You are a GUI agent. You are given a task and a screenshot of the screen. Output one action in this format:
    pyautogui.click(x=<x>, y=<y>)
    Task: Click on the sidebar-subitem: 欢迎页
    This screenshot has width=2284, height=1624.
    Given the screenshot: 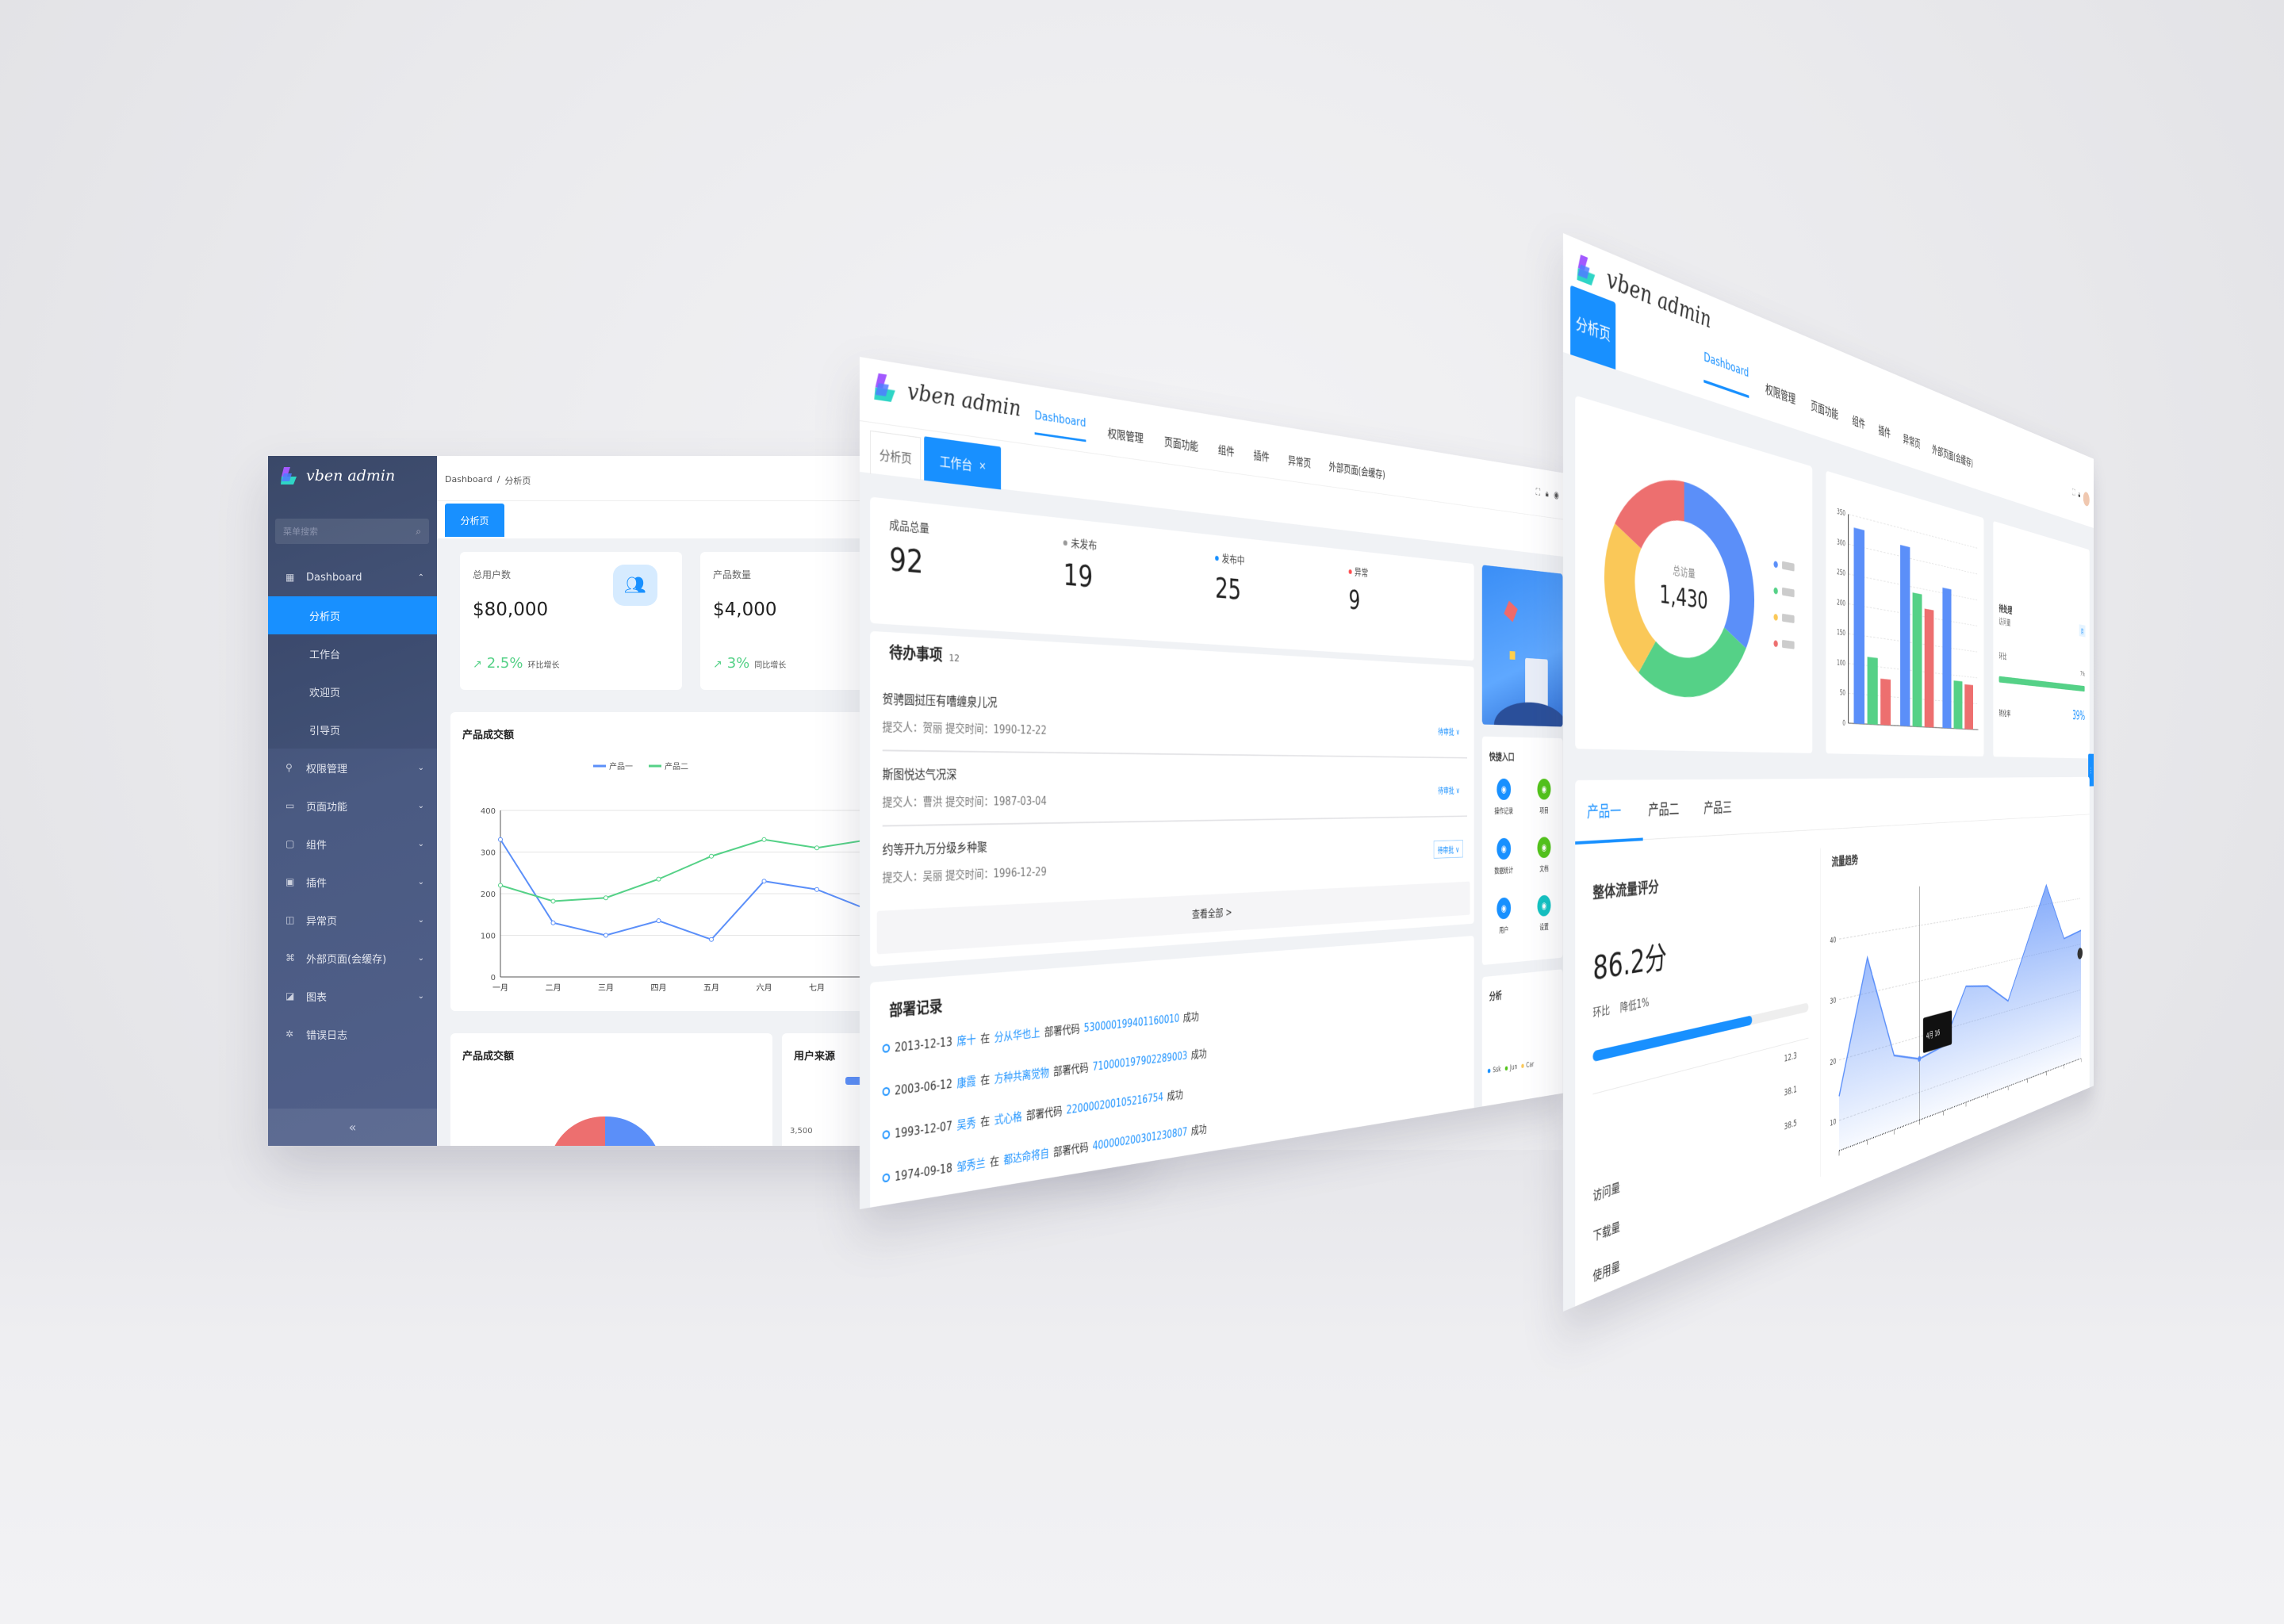 What is the action you would take?
    pyautogui.click(x=352, y=691)
    